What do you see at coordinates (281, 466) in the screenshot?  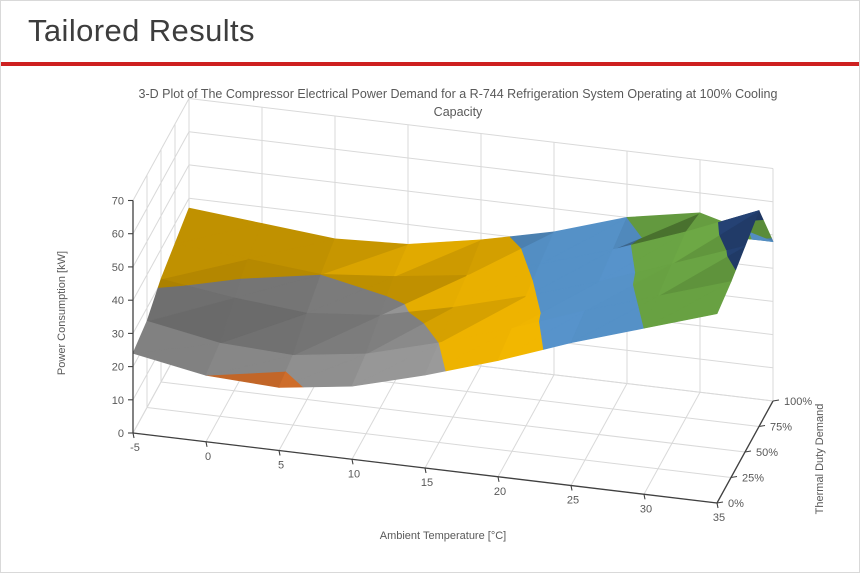 I see `svg-text: 5` at bounding box center [281, 466].